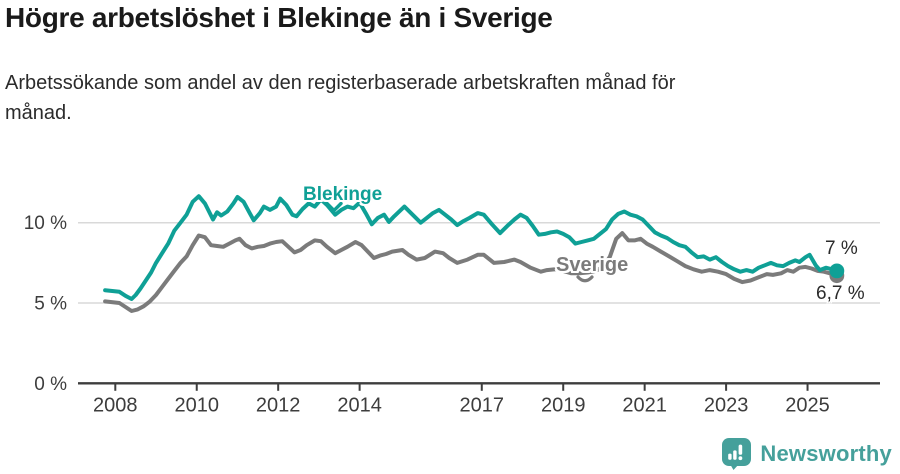 The height and width of the screenshot is (474, 900). I want to click on brand-footer: Newsworthy, so click(806, 453).